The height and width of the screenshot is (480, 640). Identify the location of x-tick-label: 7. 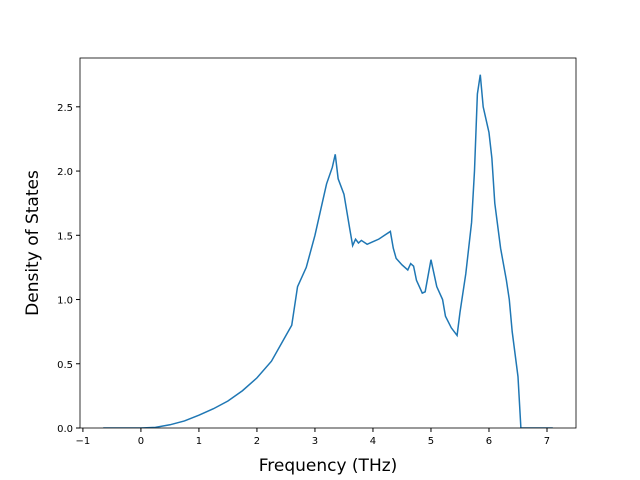
(547, 441).